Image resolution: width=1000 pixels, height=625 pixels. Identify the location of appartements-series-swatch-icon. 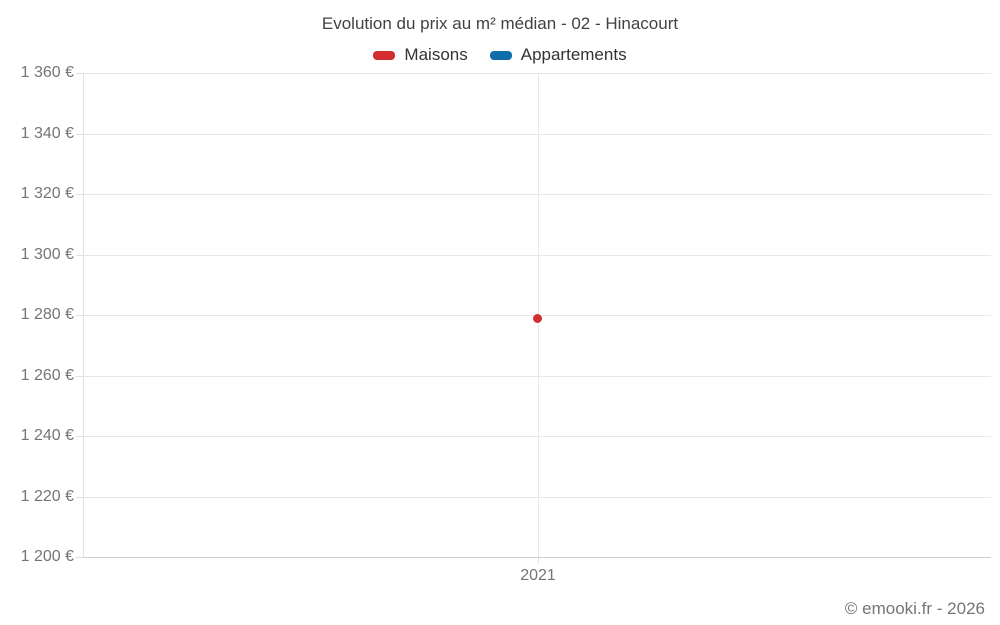
(500, 55).